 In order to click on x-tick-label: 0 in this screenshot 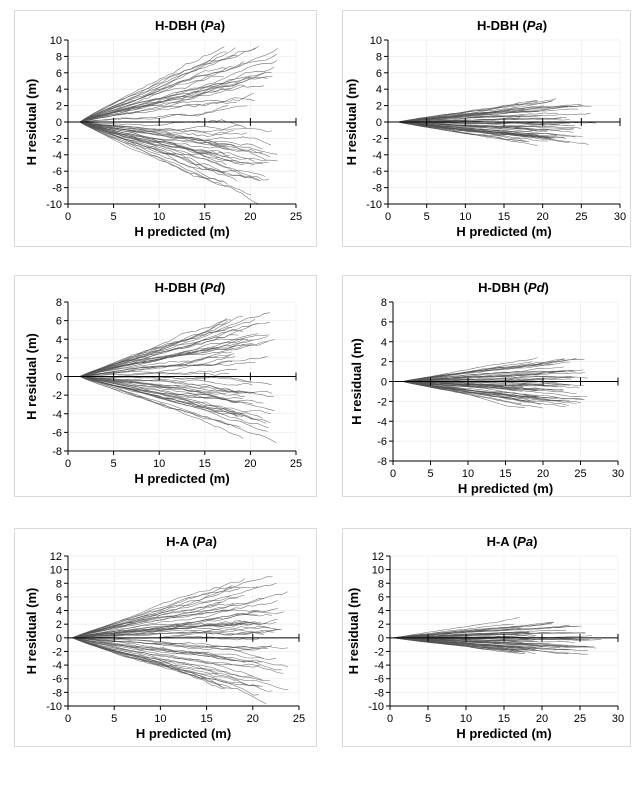, I will do `click(393, 474)`.